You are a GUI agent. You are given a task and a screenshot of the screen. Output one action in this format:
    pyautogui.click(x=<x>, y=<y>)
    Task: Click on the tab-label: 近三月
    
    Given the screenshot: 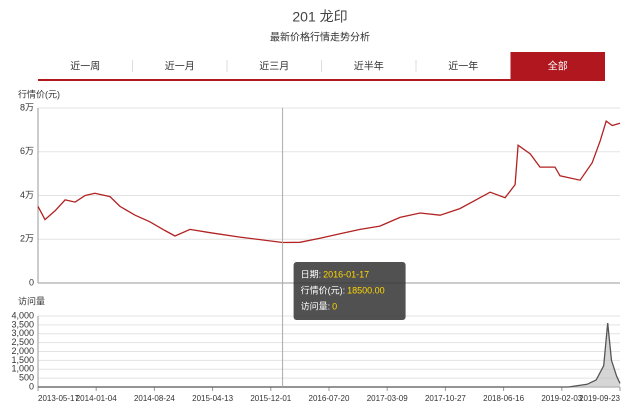 What is the action you would take?
    pyautogui.click(x=274, y=66)
    